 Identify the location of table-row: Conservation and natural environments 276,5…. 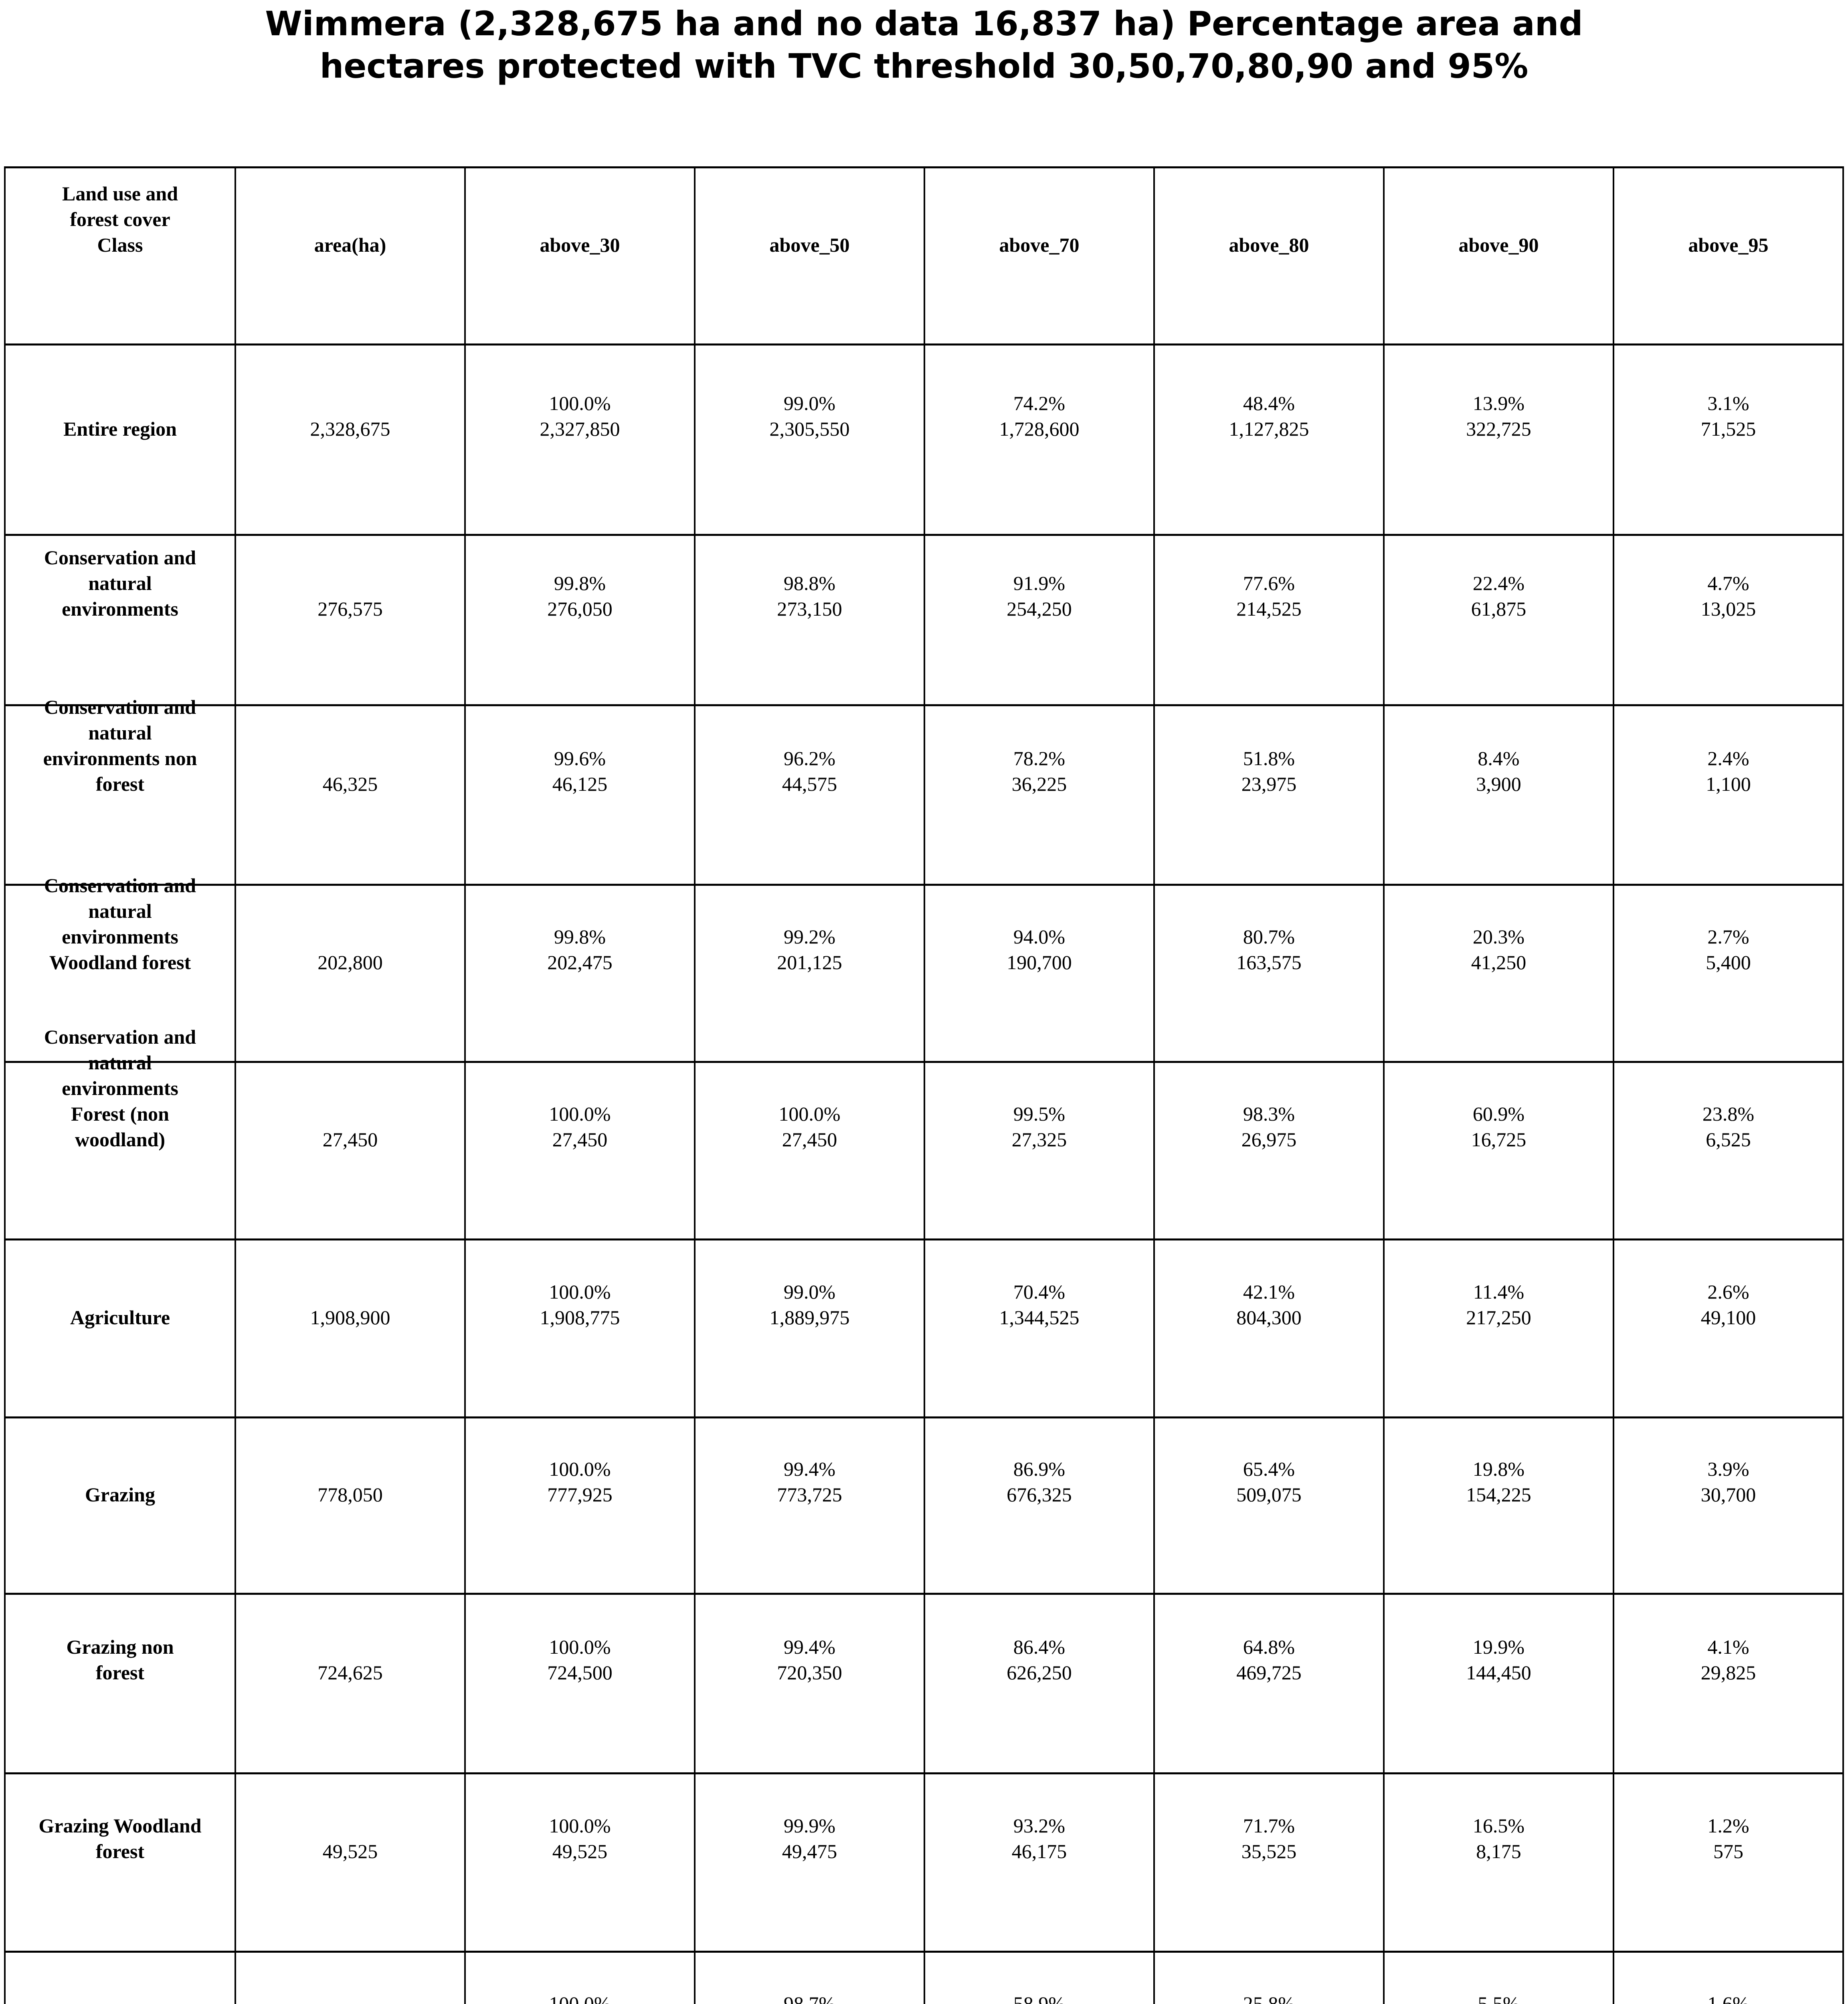
(924, 621).